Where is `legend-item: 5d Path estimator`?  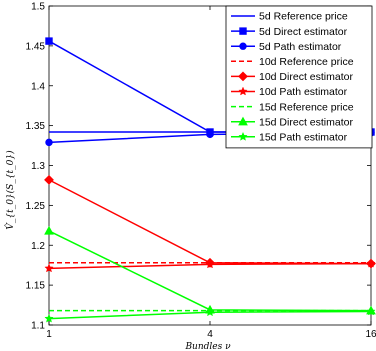 legend-item: 5d Path estimator is located at coordinates (286, 47).